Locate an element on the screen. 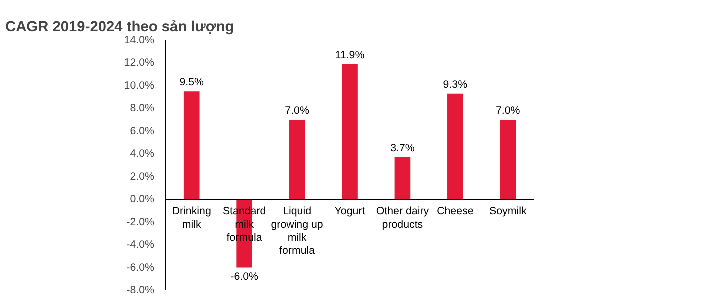 The image size is (704, 307). y-tick-label: 4.0% is located at coordinates (143, 154).